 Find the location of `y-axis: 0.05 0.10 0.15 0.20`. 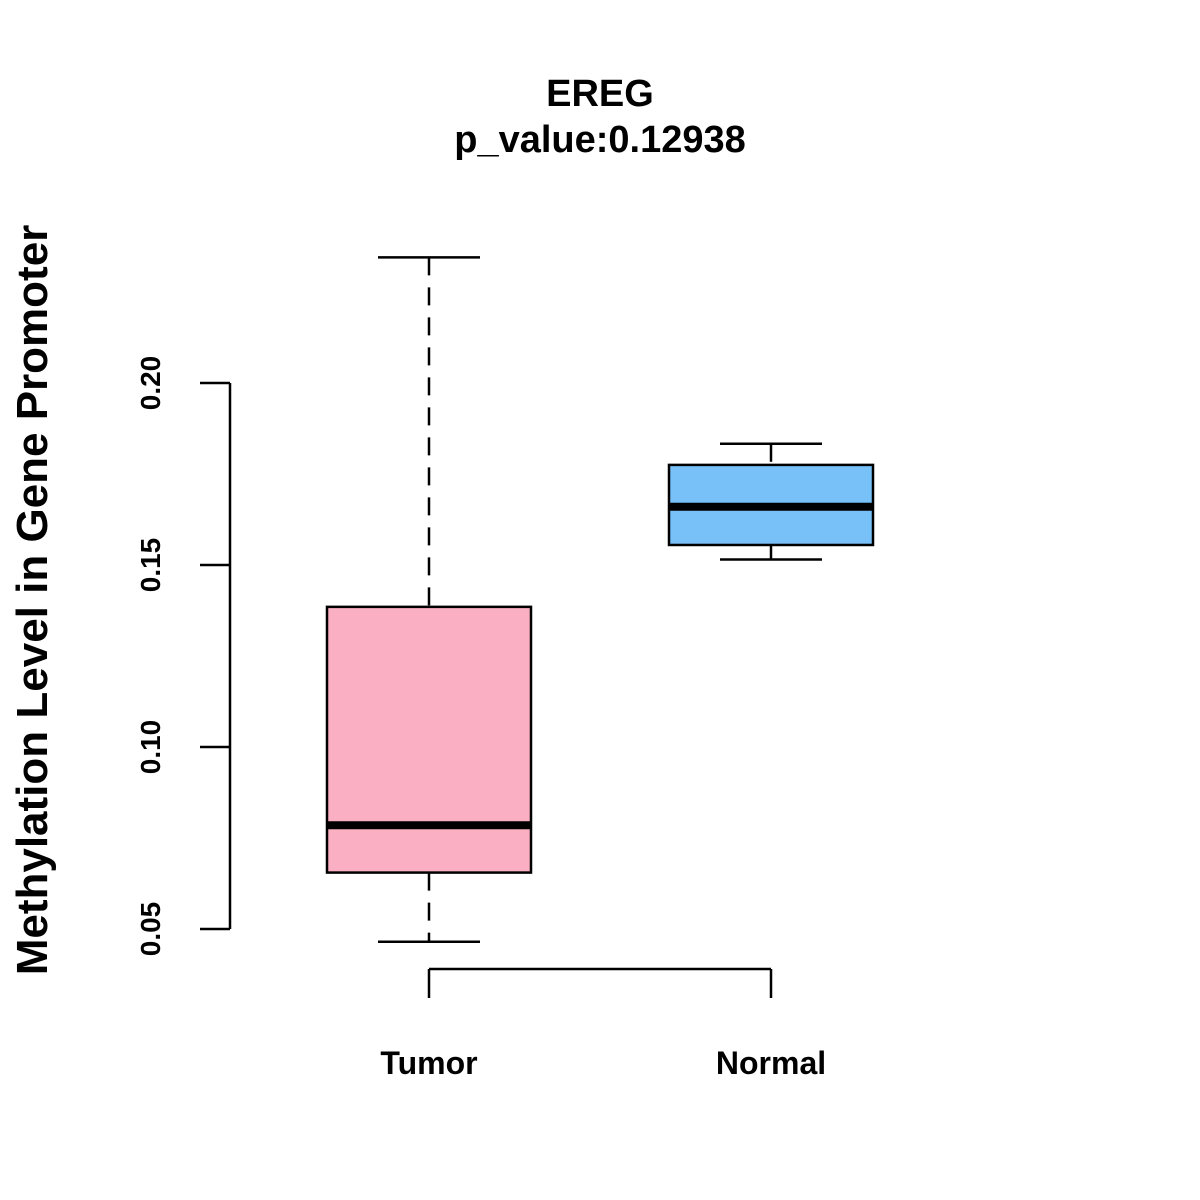

y-axis: 0.05 0.10 0.15 0.20 is located at coordinates (183, 656).